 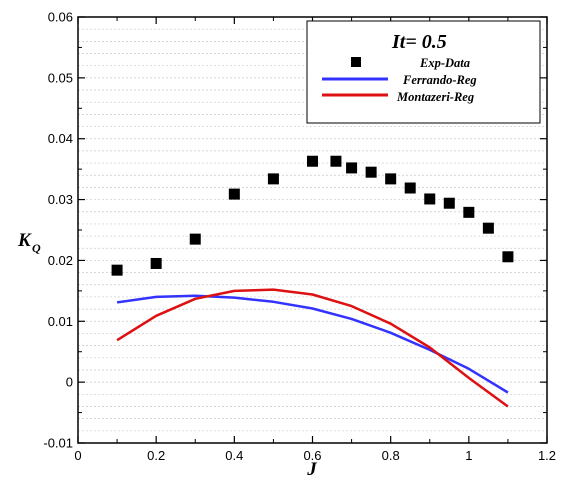 What do you see at coordinates (419, 42) in the screenshot?
I see `legend-title: It= 0.5` at bounding box center [419, 42].